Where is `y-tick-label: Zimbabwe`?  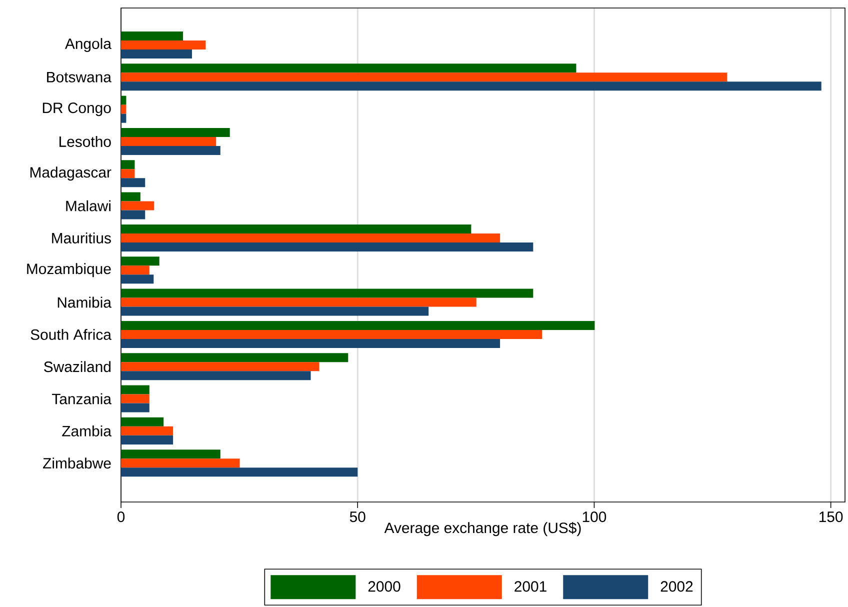 y-tick-label: Zimbabwe is located at coordinates (77, 463).